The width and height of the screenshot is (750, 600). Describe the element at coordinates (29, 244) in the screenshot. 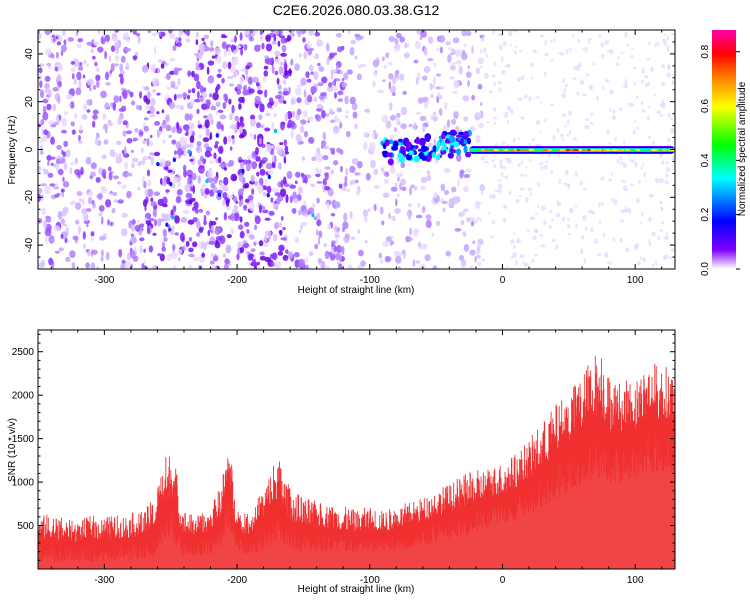

I see `y-tick-label: -40` at that location.